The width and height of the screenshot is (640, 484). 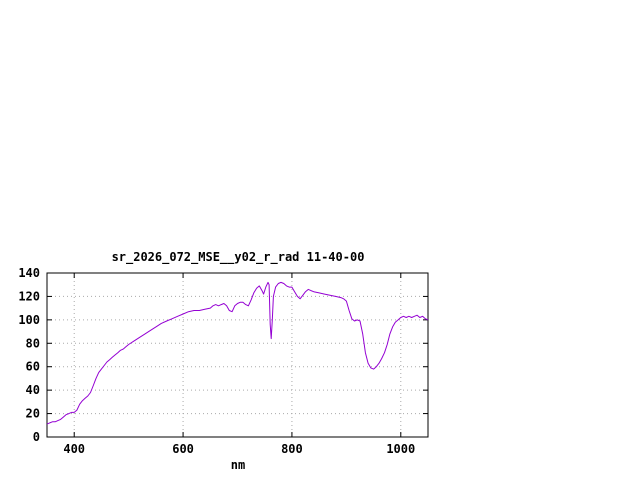 I want to click on y-tick-label: 80, so click(x=33, y=343).